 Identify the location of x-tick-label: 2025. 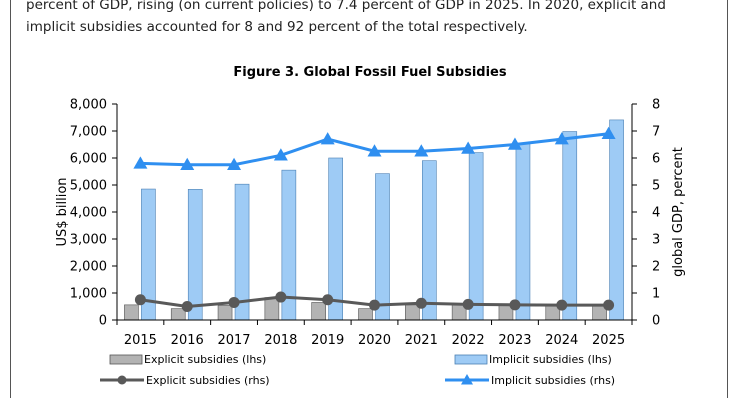
(608, 340).